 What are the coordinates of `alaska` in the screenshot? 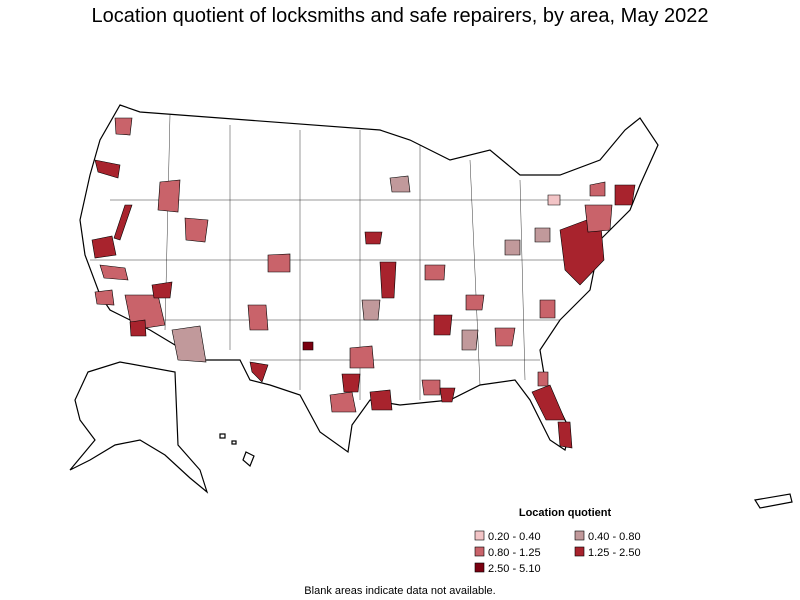 It's located at (139, 427).